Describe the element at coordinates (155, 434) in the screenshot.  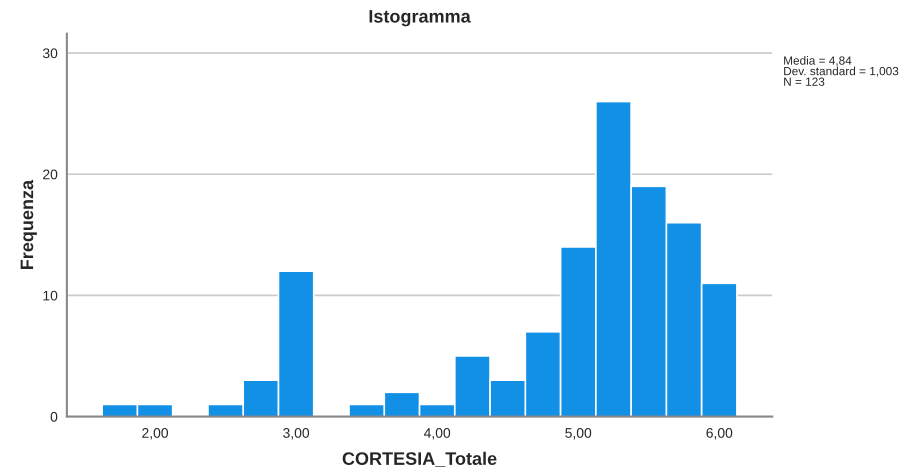
I see `x-tick-label: 2,00` at that location.